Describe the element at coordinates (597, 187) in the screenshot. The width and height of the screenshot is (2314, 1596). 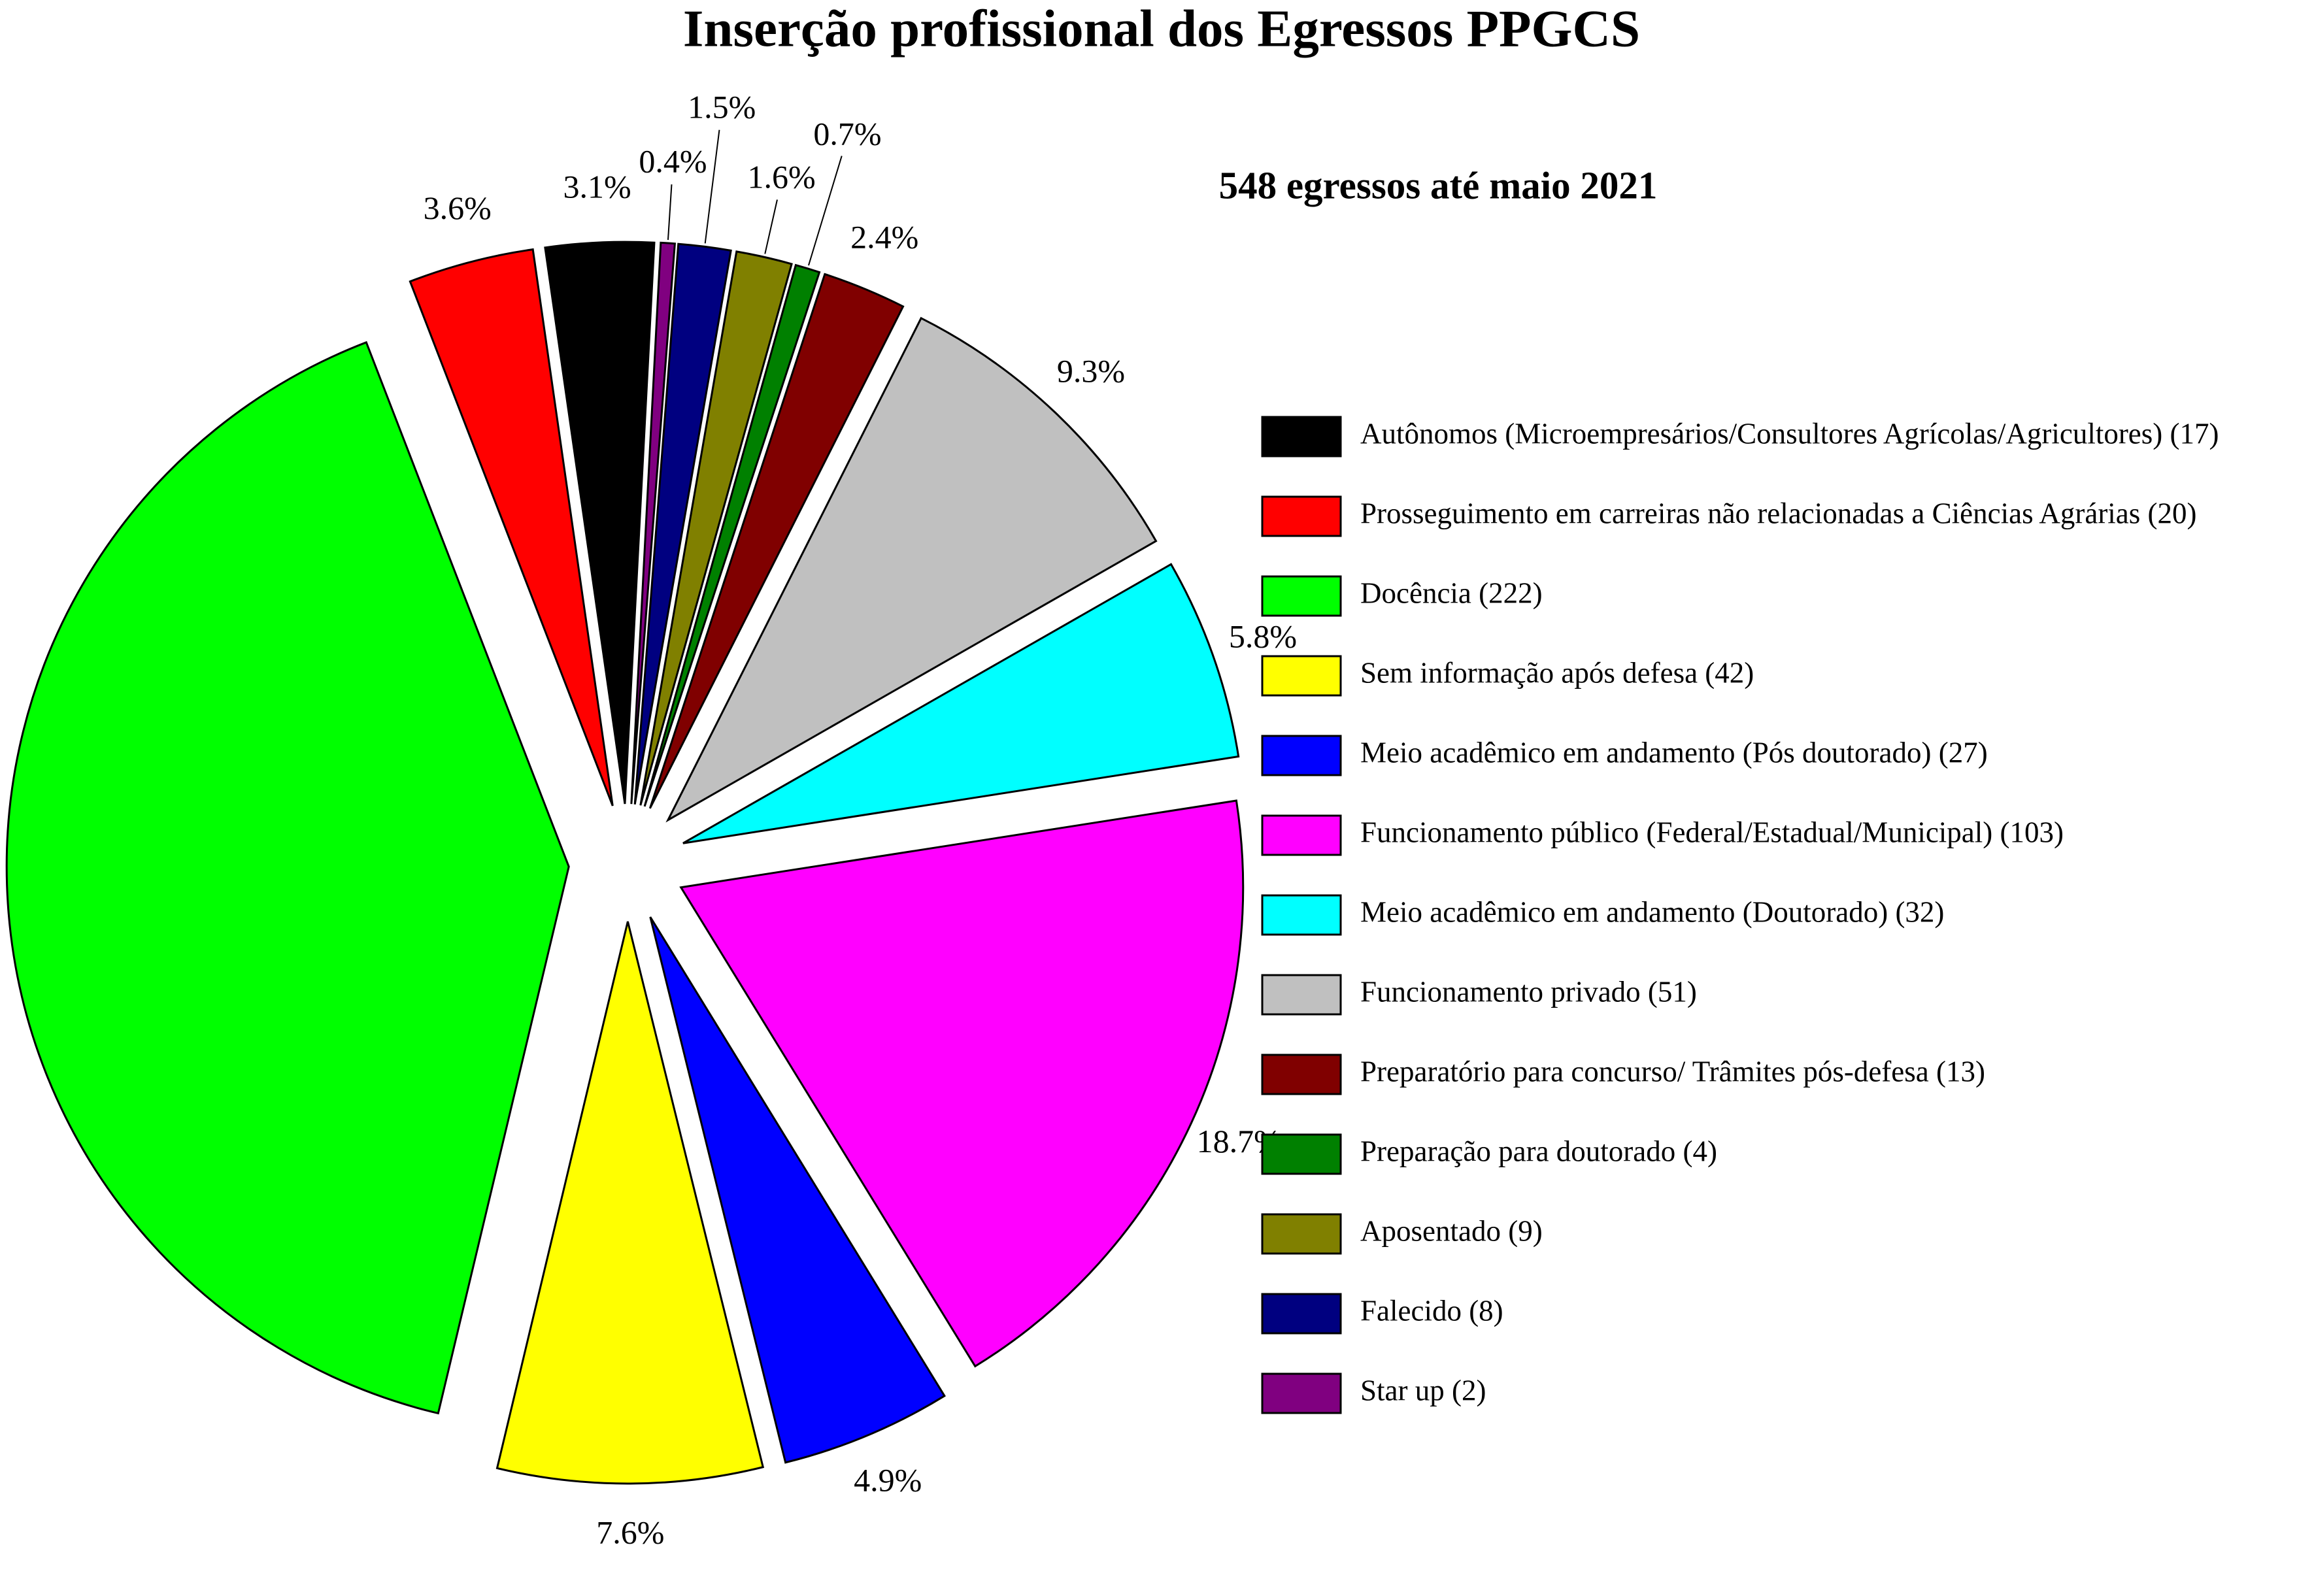
I see `data-label: 3.1%` at that location.